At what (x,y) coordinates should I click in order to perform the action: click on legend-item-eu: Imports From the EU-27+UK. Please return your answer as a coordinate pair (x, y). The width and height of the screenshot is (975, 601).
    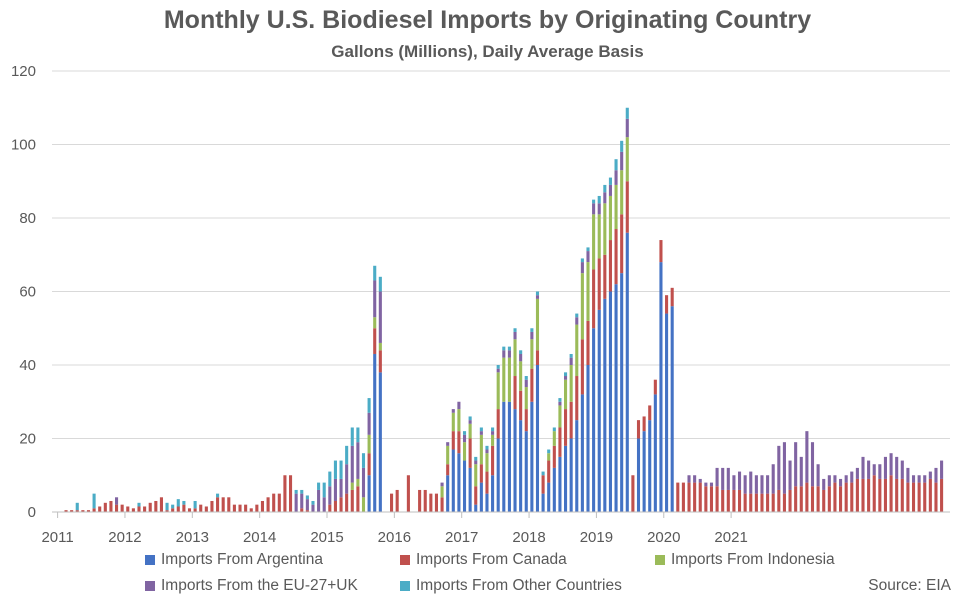
    Looking at the image, I should click on (251, 586).